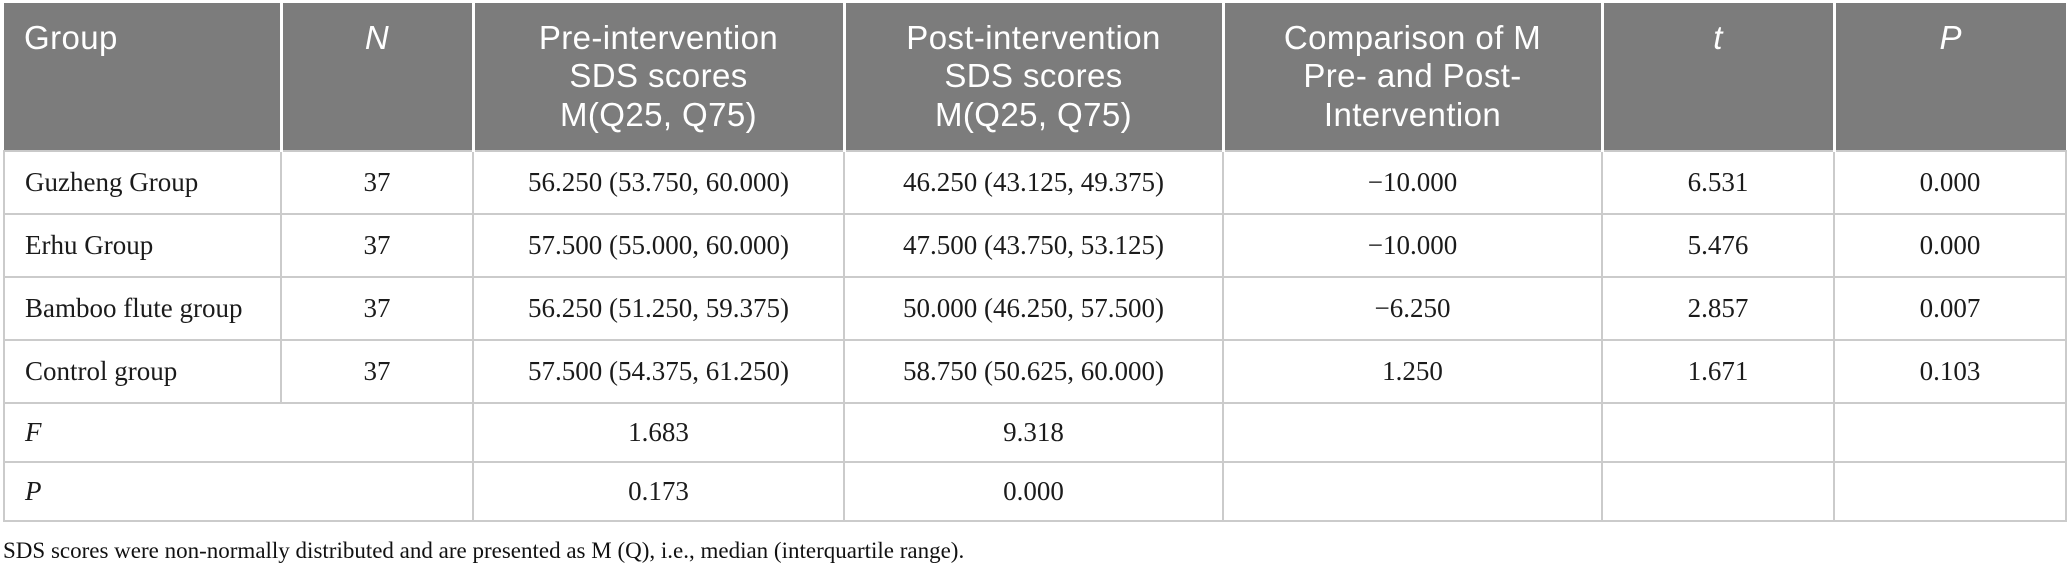  I want to click on cell-group: Guzheng Group, so click(142, 182).